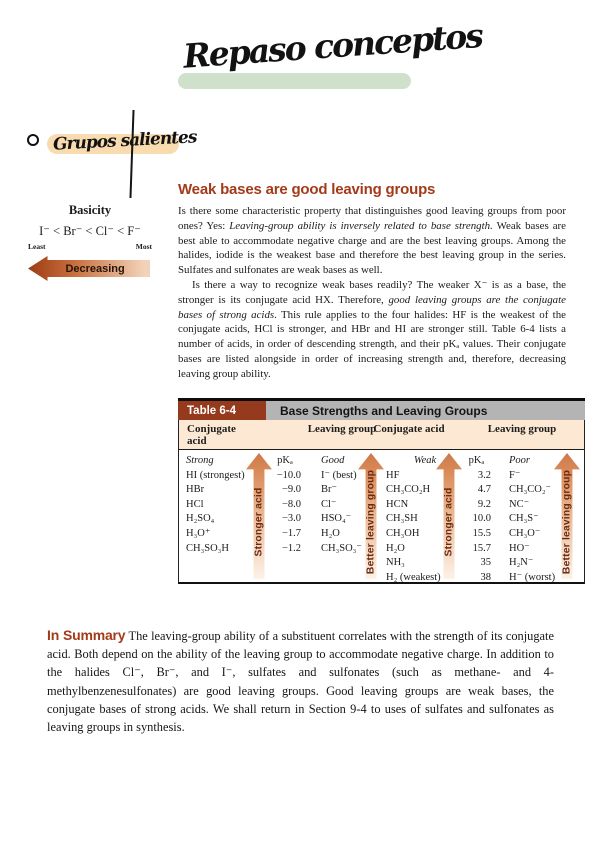 Image resolution: width=600 pixels, height=848 pixels. I want to click on table-cell: Poor, so click(519, 460).